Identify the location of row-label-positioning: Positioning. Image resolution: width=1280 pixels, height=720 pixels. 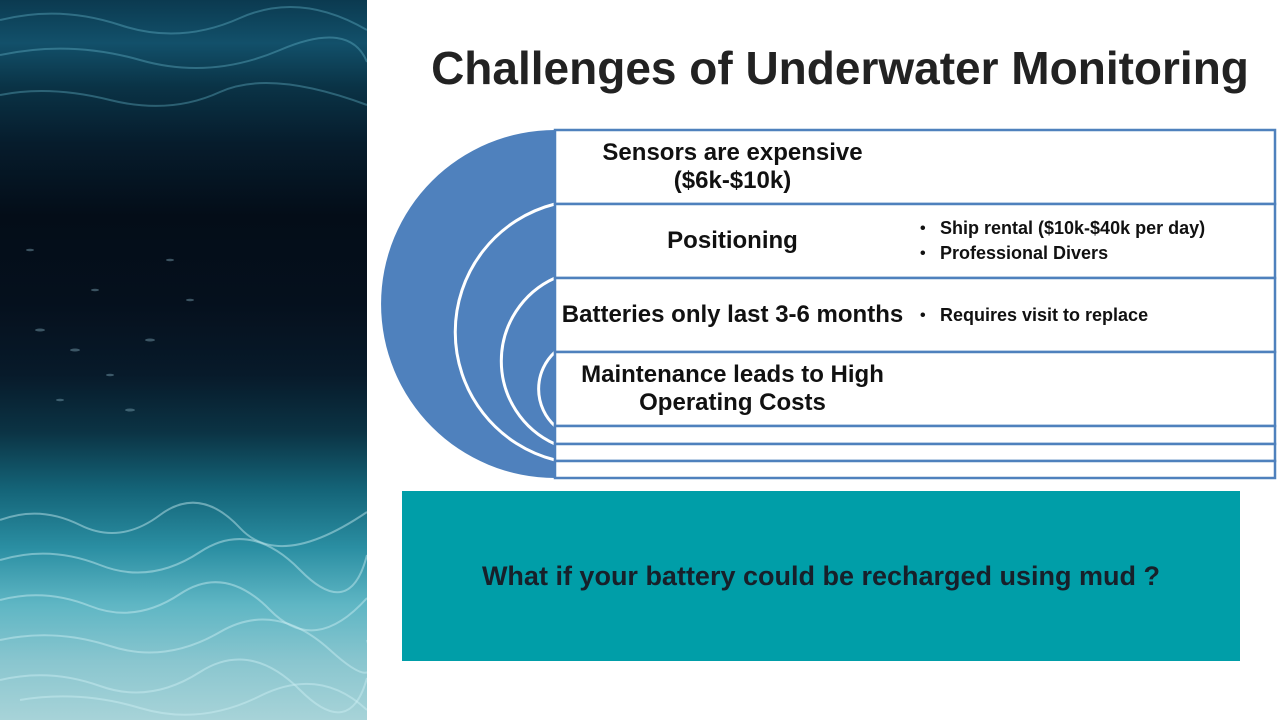
(732, 240).